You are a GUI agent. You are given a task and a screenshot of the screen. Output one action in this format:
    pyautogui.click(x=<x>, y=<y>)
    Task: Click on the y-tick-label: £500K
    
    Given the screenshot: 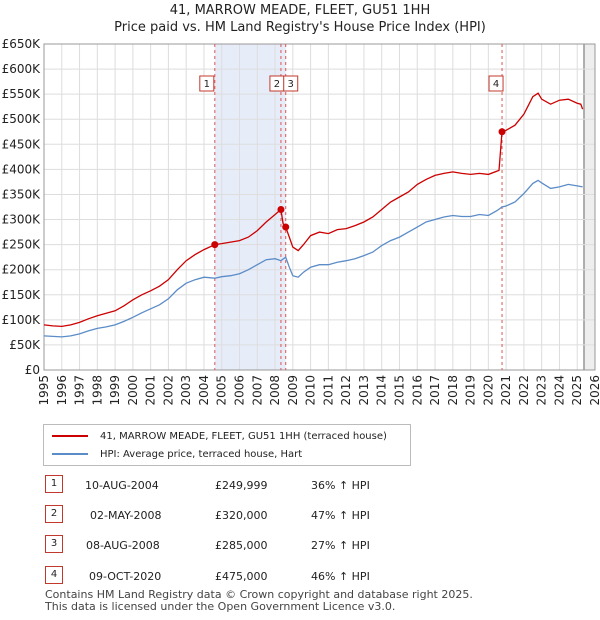 What is the action you would take?
    pyautogui.click(x=22, y=119)
    